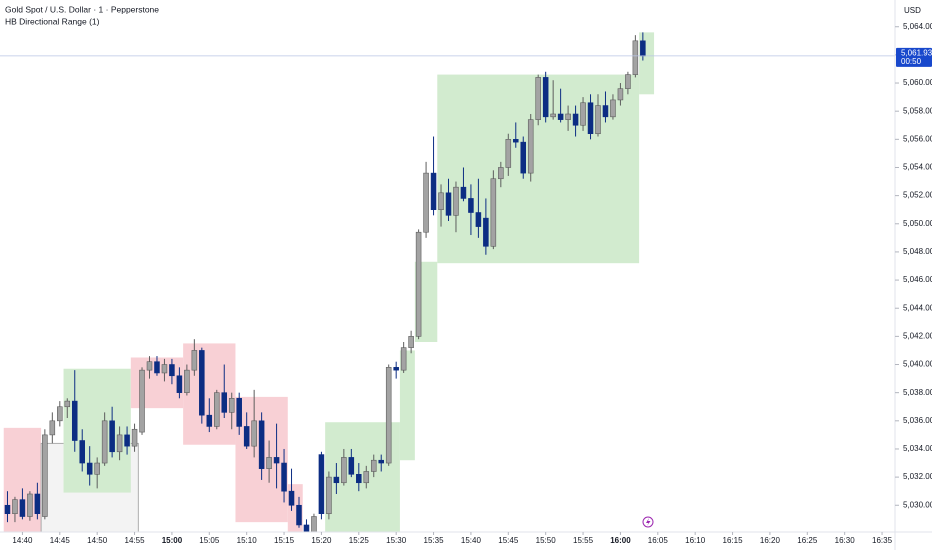 This screenshot has width=932, height=555. Describe the element at coordinates (620, 540) in the screenshot. I see `x-tick-label: 16:00` at that location.